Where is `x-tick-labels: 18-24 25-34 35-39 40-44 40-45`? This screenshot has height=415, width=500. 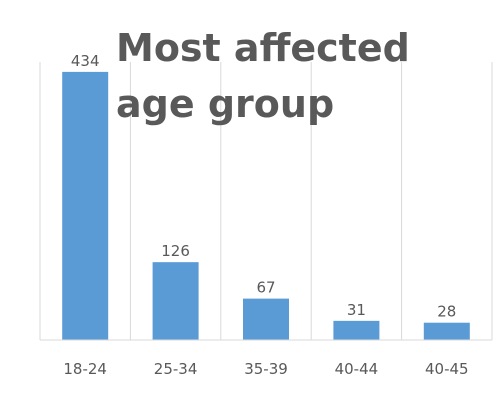
x-tick-labels: 18-24 25-34 35-39 40-44 40-45 is located at coordinates (265, 369).